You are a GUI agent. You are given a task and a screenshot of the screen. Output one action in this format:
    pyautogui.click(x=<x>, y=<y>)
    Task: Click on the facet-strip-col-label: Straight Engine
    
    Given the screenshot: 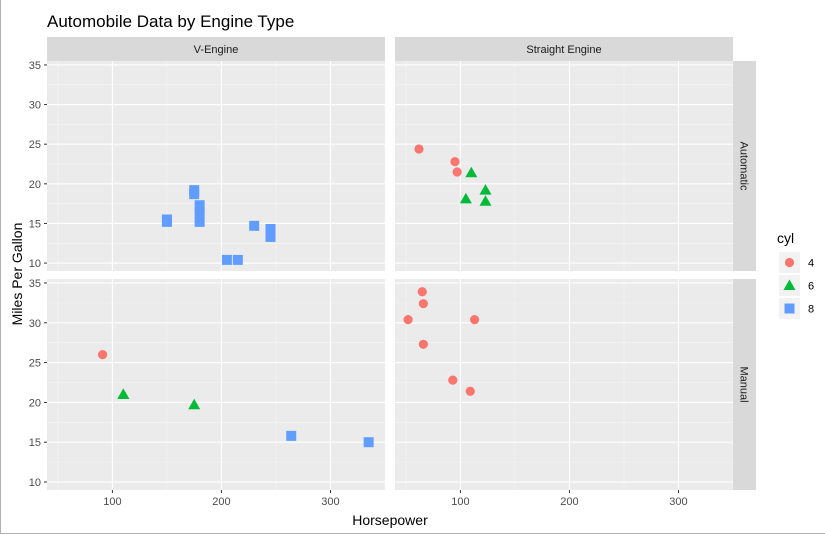 What is the action you would take?
    pyautogui.click(x=563, y=50)
    